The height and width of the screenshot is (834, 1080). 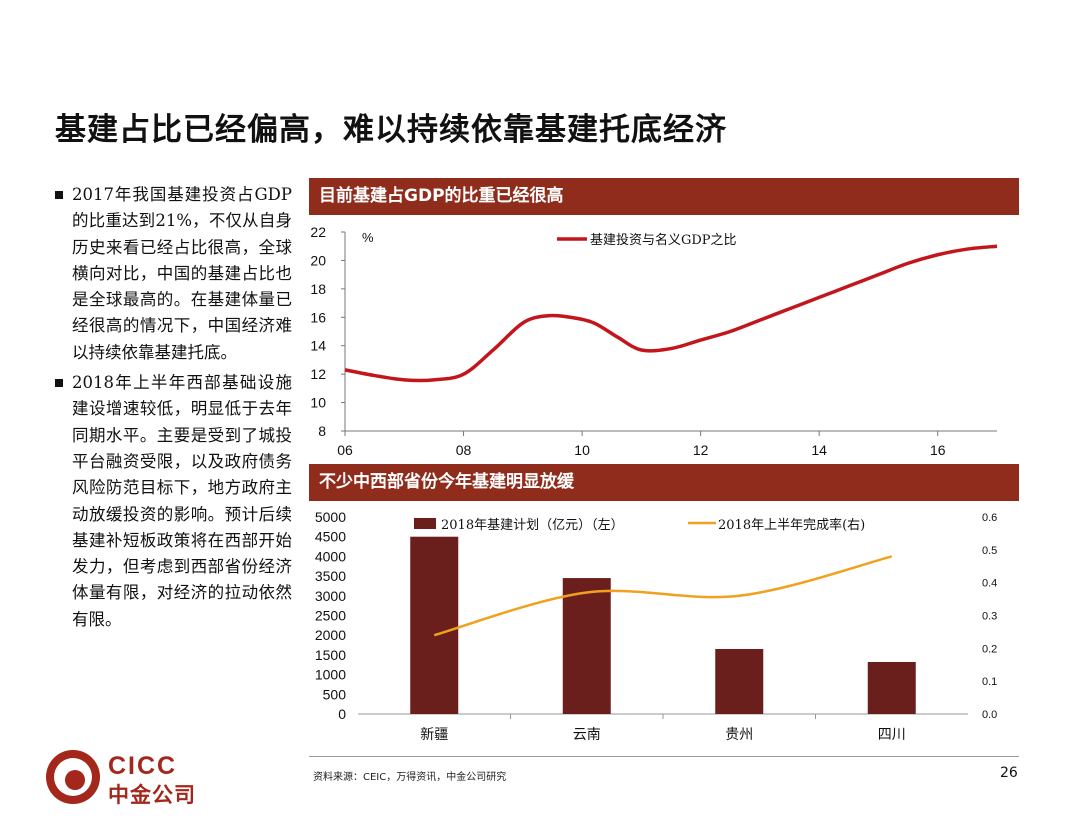 What do you see at coordinates (391, 130) in the screenshot?
I see `page-title: 基建占比已经偏高，难以持续依靠基建托底经济` at bounding box center [391, 130].